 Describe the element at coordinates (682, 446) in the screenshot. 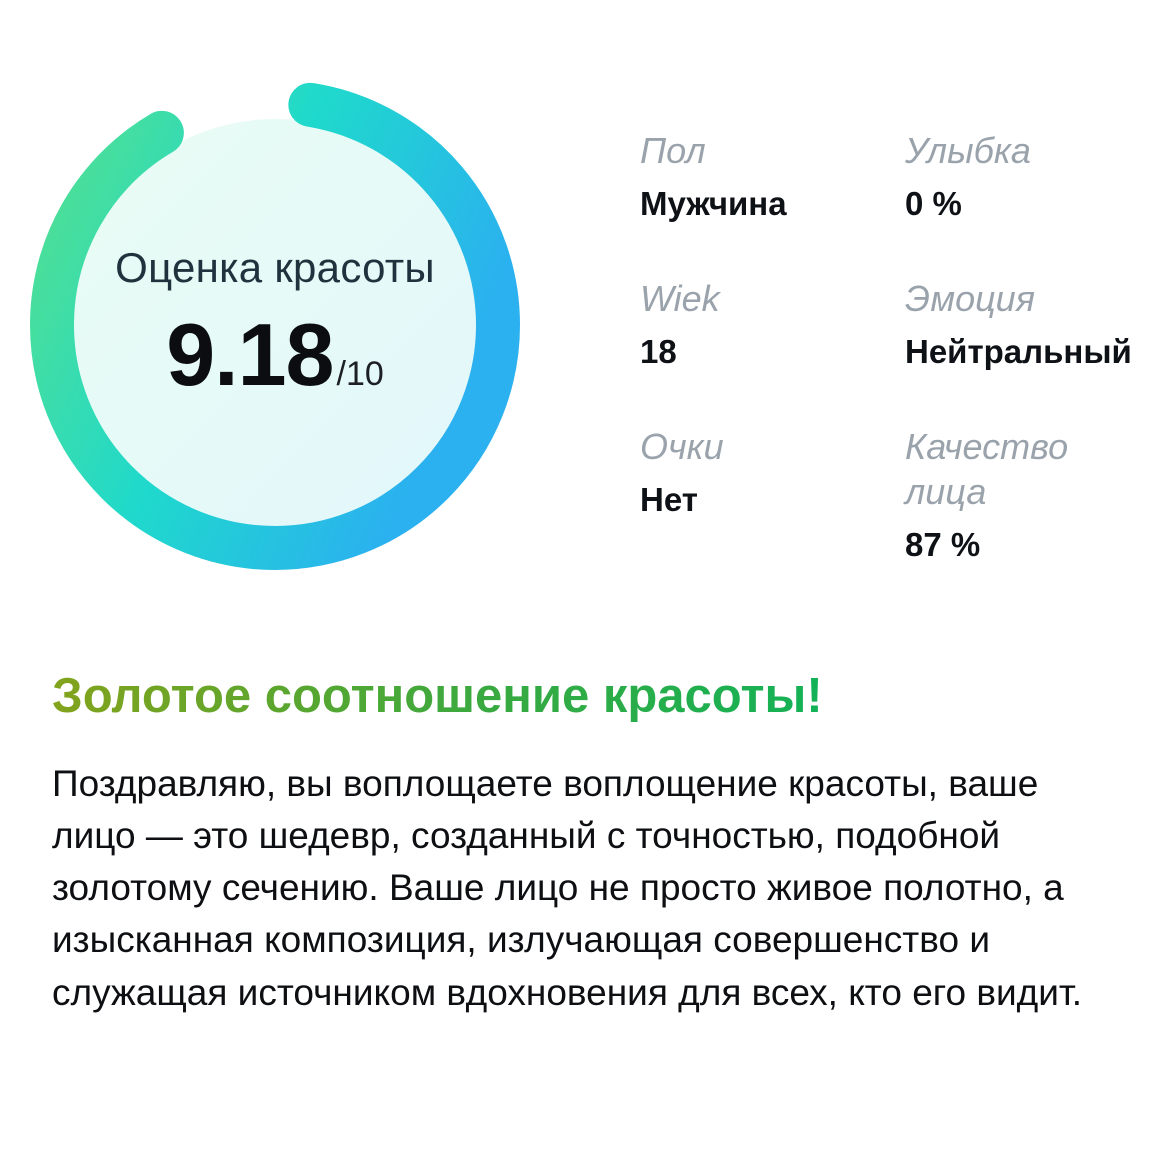

I see `stat-glasses-label: Очки` at that location.